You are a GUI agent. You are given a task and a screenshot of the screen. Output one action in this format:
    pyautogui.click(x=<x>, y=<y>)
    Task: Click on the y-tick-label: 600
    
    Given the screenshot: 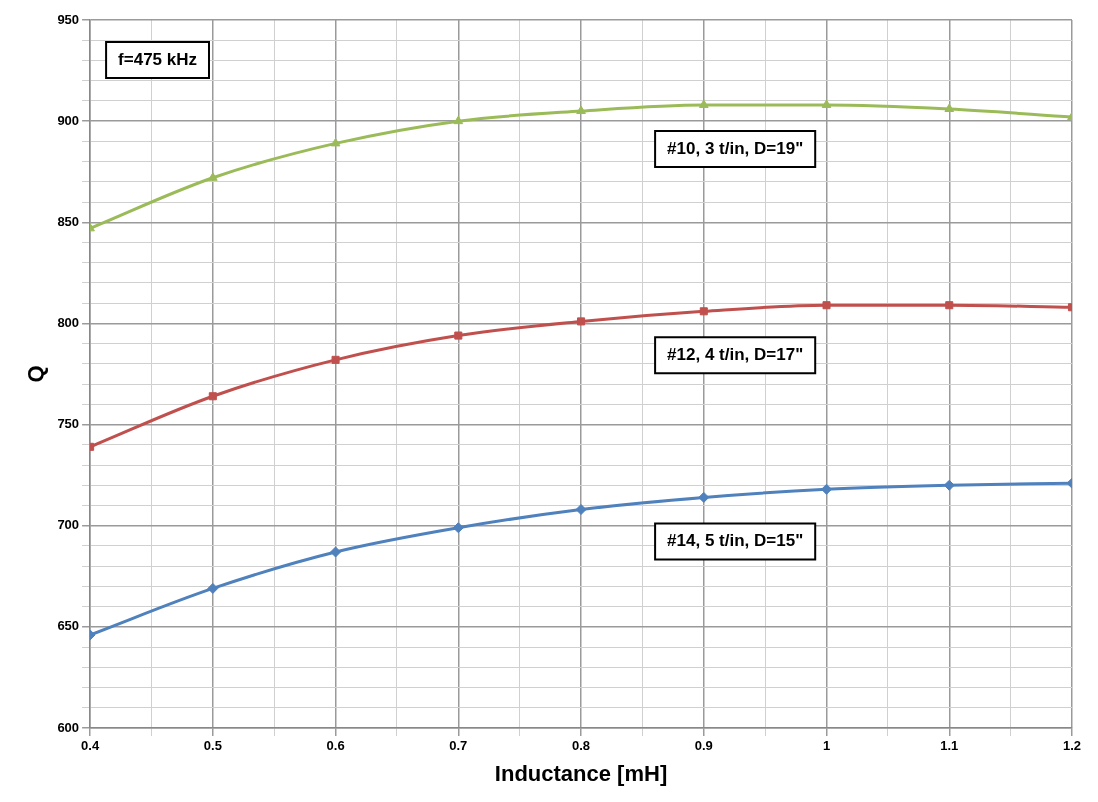 What is the action you would take?
    pyautogui.click(x=68, y=727)
    